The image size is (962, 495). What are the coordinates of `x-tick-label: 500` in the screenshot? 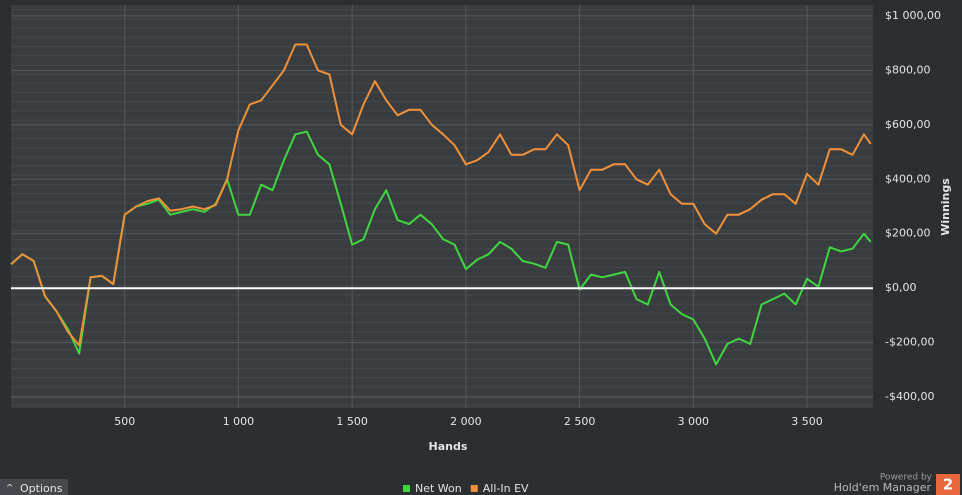 It's located at (124, 421).